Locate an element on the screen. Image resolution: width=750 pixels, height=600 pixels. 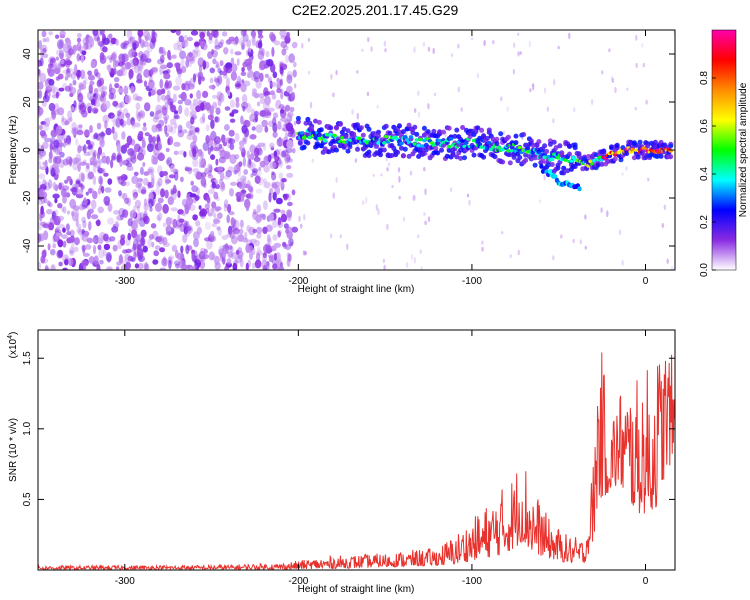
spectrogram-y-label: Frequency (Hz) is located at coordinates (13, 150).